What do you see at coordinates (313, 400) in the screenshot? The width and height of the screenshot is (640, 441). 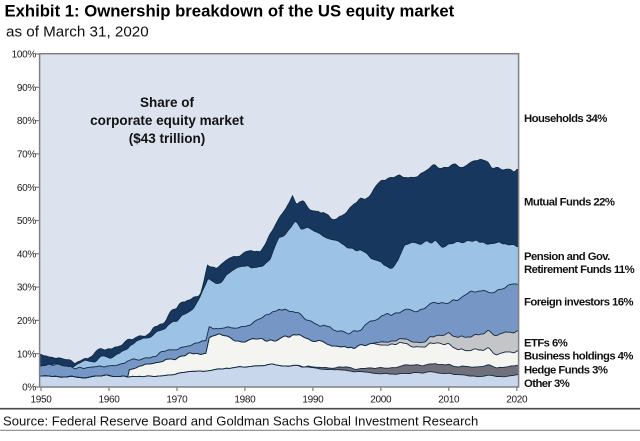 I see `svg-text: 1990` at bounding box center [313, 400].